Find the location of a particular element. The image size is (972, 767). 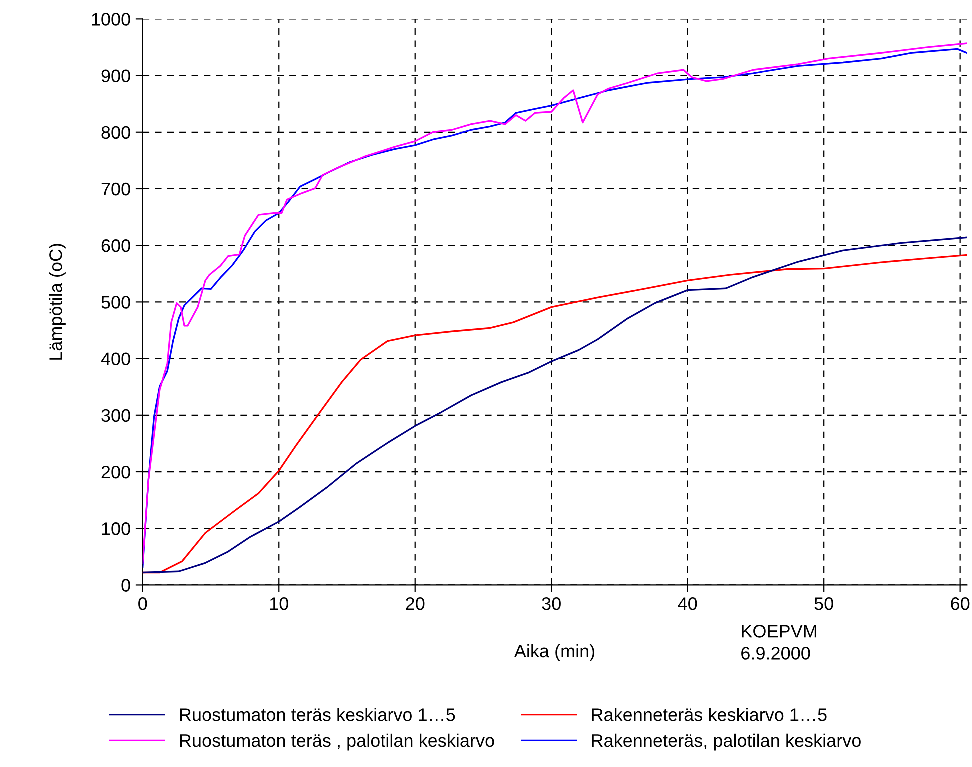

y-tick-label: 400 is located at coordinates (115, 359).